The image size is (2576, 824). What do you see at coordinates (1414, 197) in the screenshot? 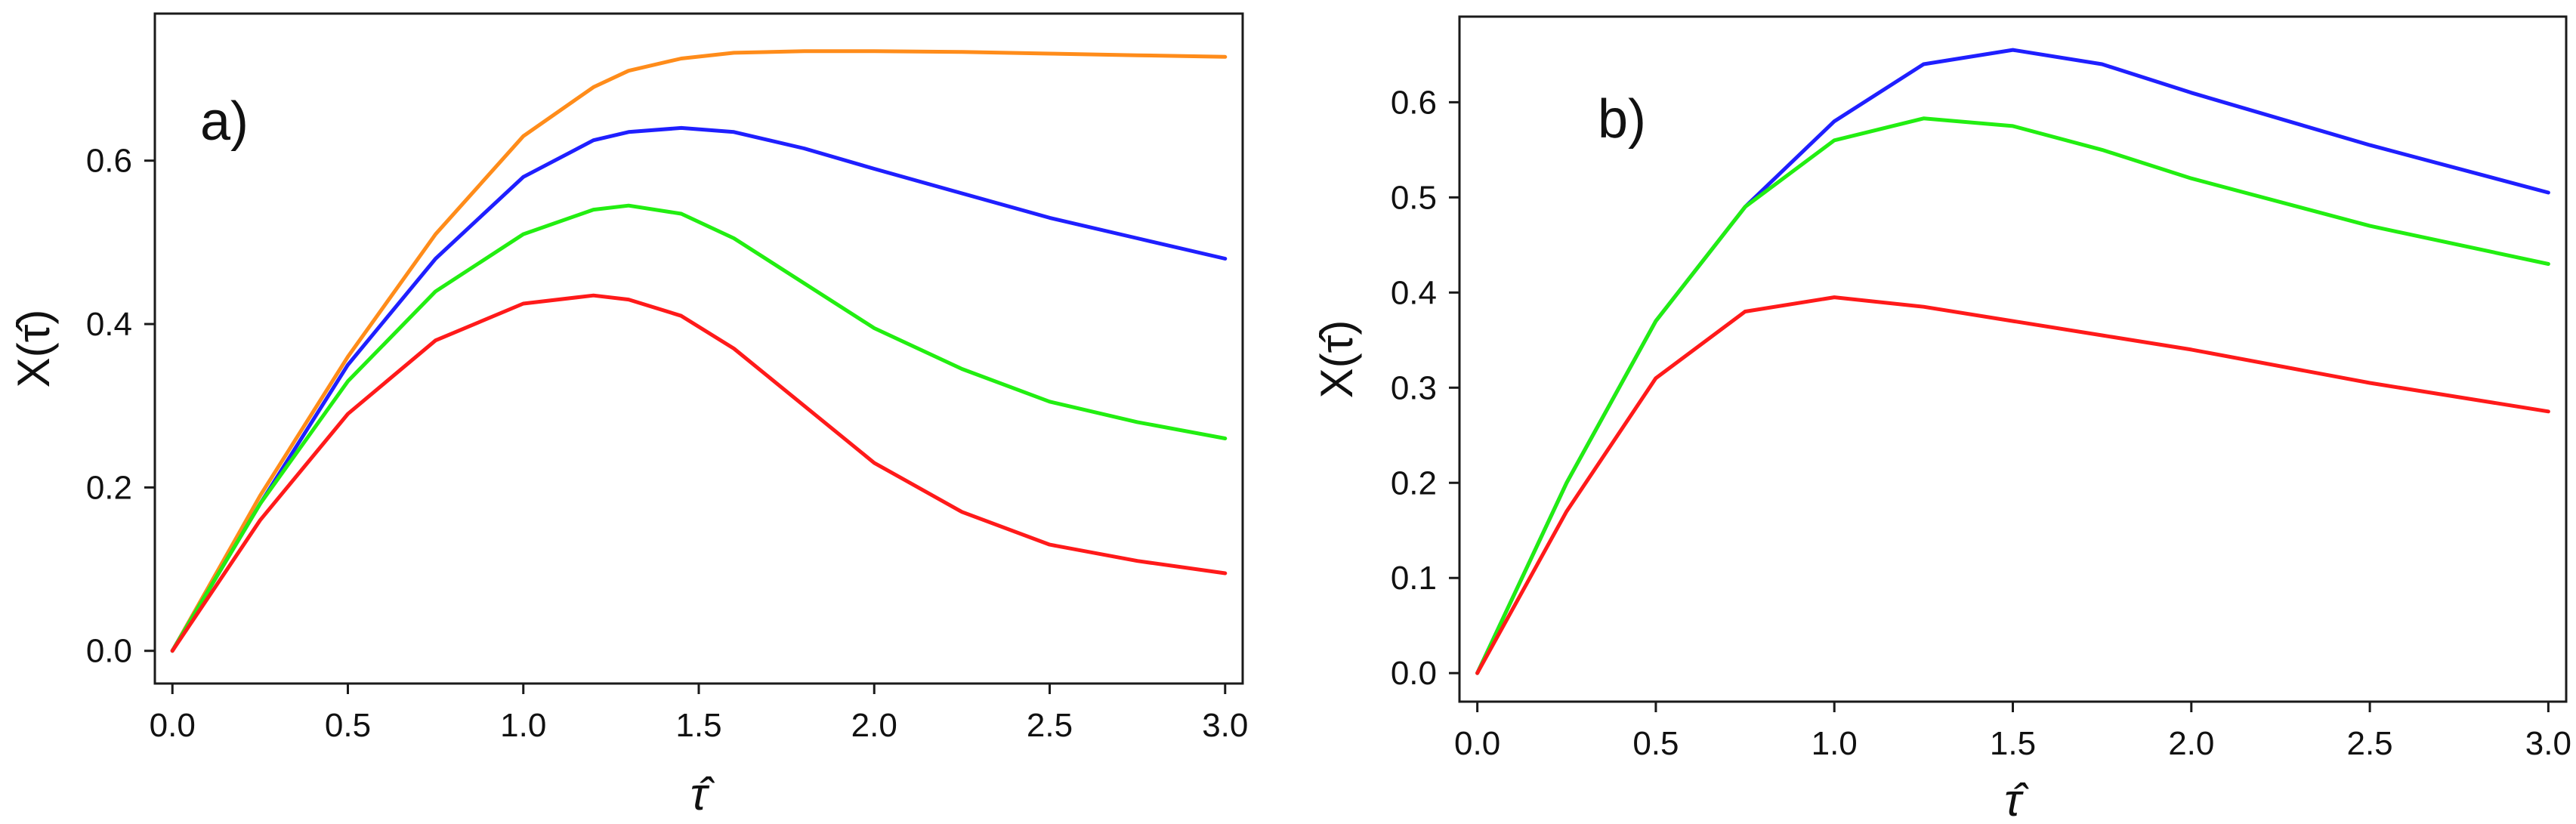
I see `y-tick-label: 0.5` at bounding box center [1414, 197].